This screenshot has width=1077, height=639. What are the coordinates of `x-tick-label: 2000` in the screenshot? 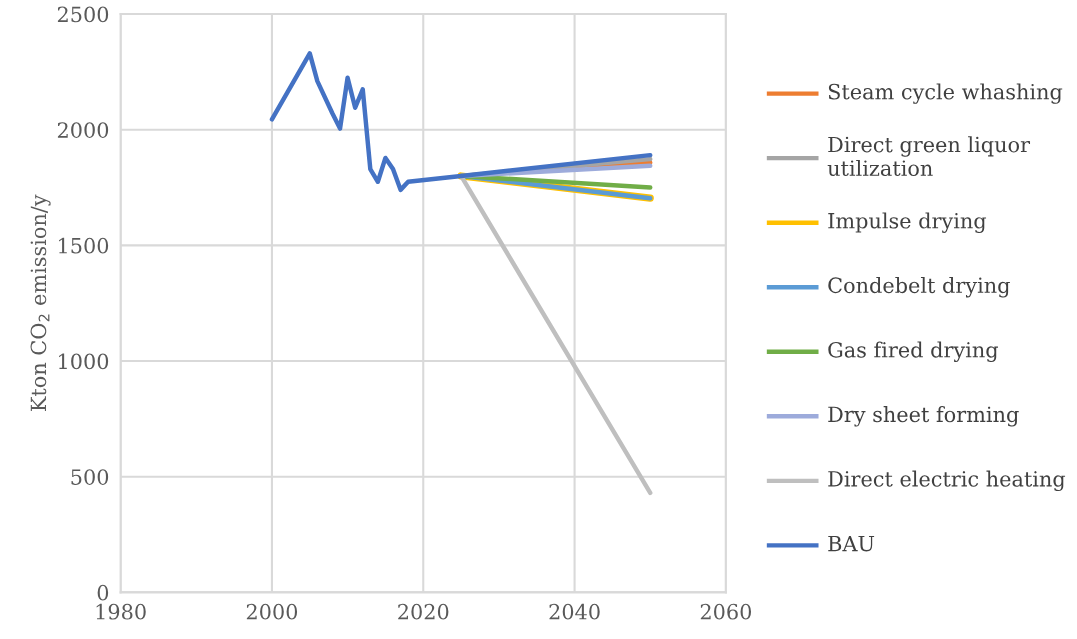 It's located at (272, 611).